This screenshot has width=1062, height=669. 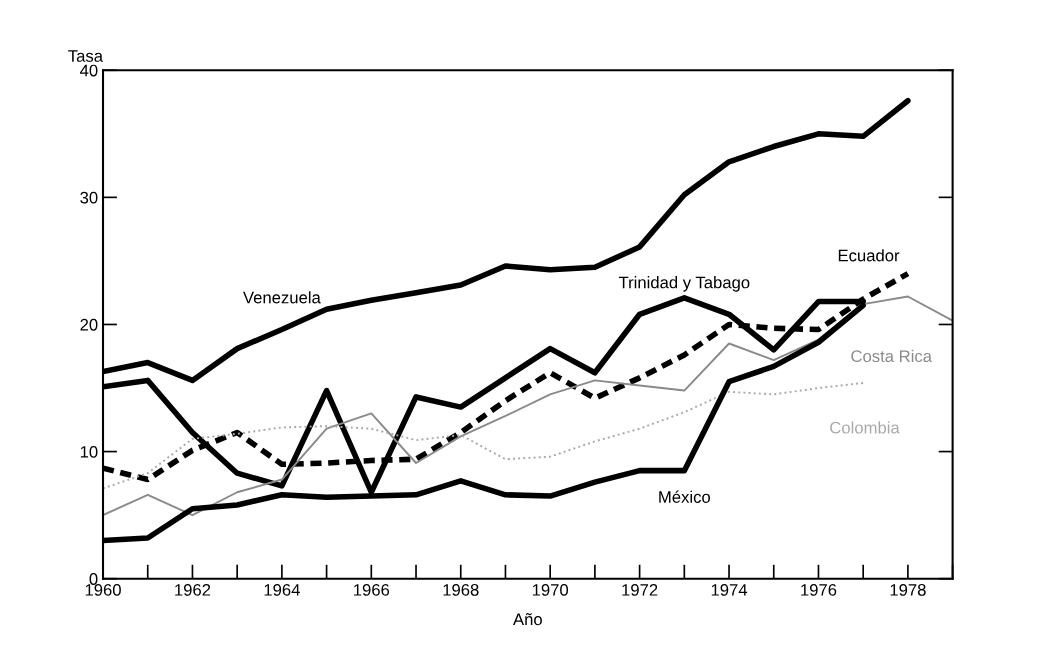 What do you see at coordinates (89, 324) in the screenshot?
I see `y-tick-label: 20` at bounding box center [89, 324].